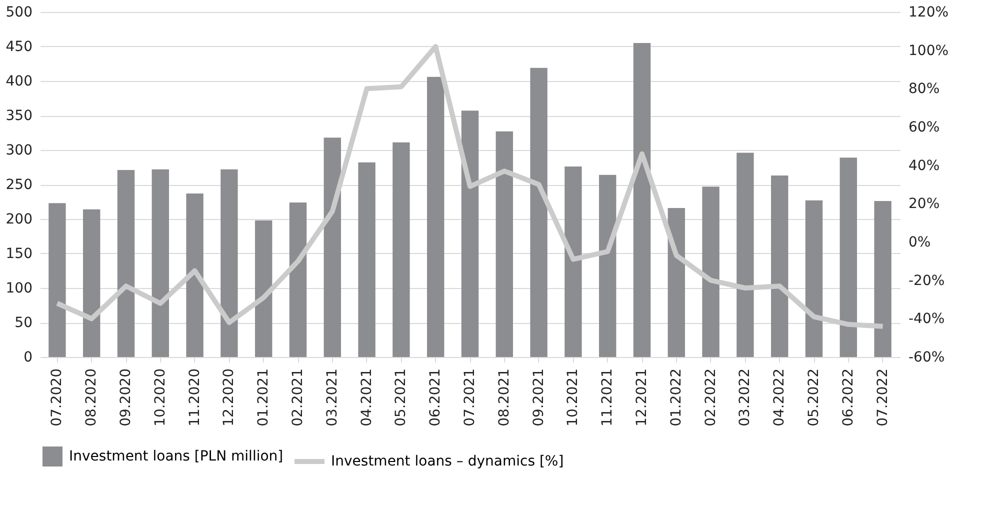  Describe the element at coordinates (28, 358) in the screenshot. I see `y-tick-label: 0` at that location.